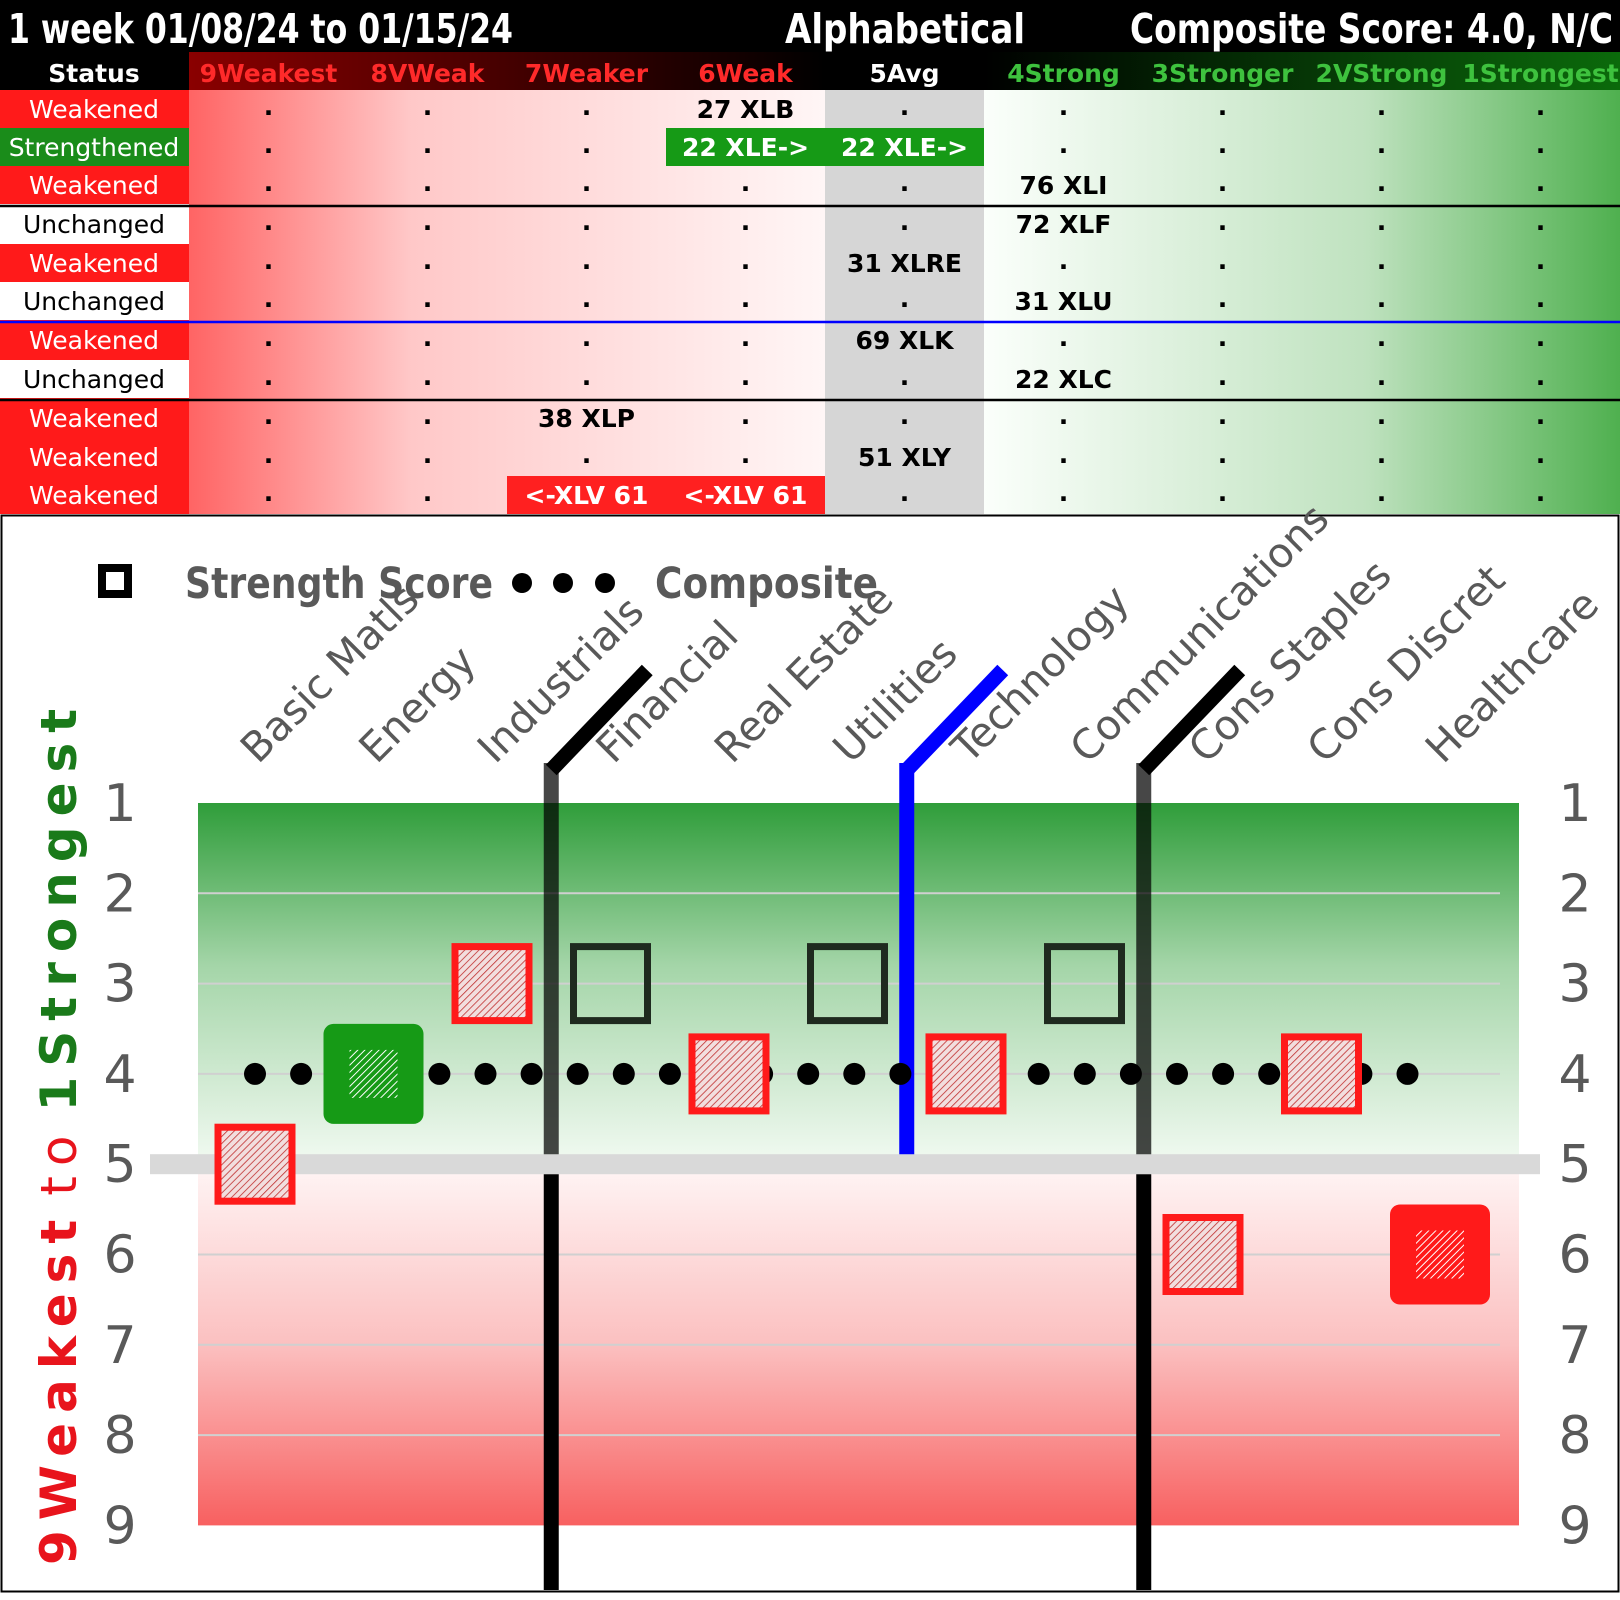 This screenshot has width=1620, height=1600. Describe the element at coordinates (1540, 73) in the screenshot. I see `column-header-1strongest: 1Strongest` at that location.